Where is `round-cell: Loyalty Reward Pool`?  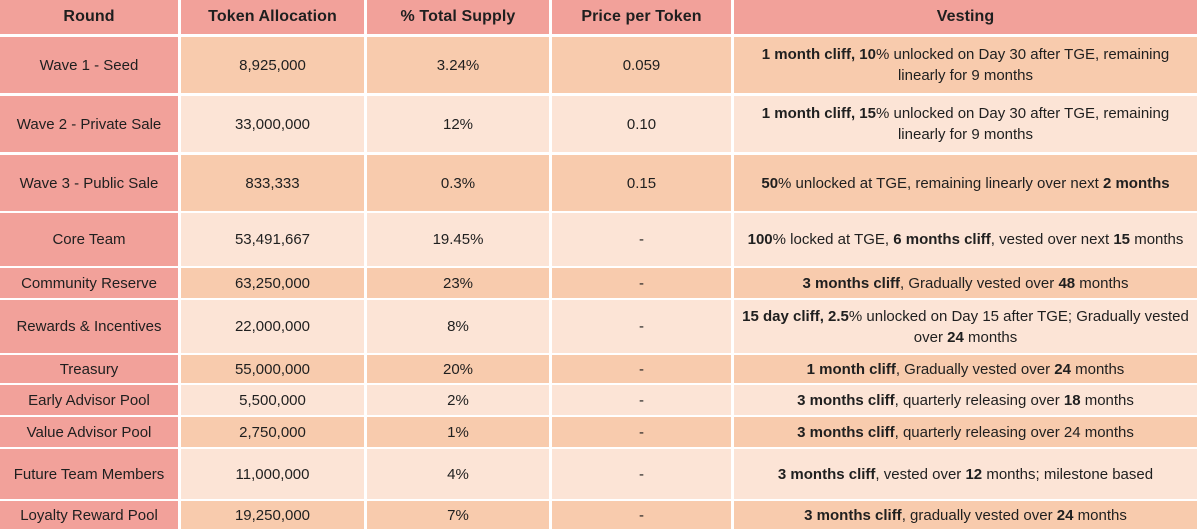 round-cell: Loyalty Reward Pool is located at coordinates (89, 515).